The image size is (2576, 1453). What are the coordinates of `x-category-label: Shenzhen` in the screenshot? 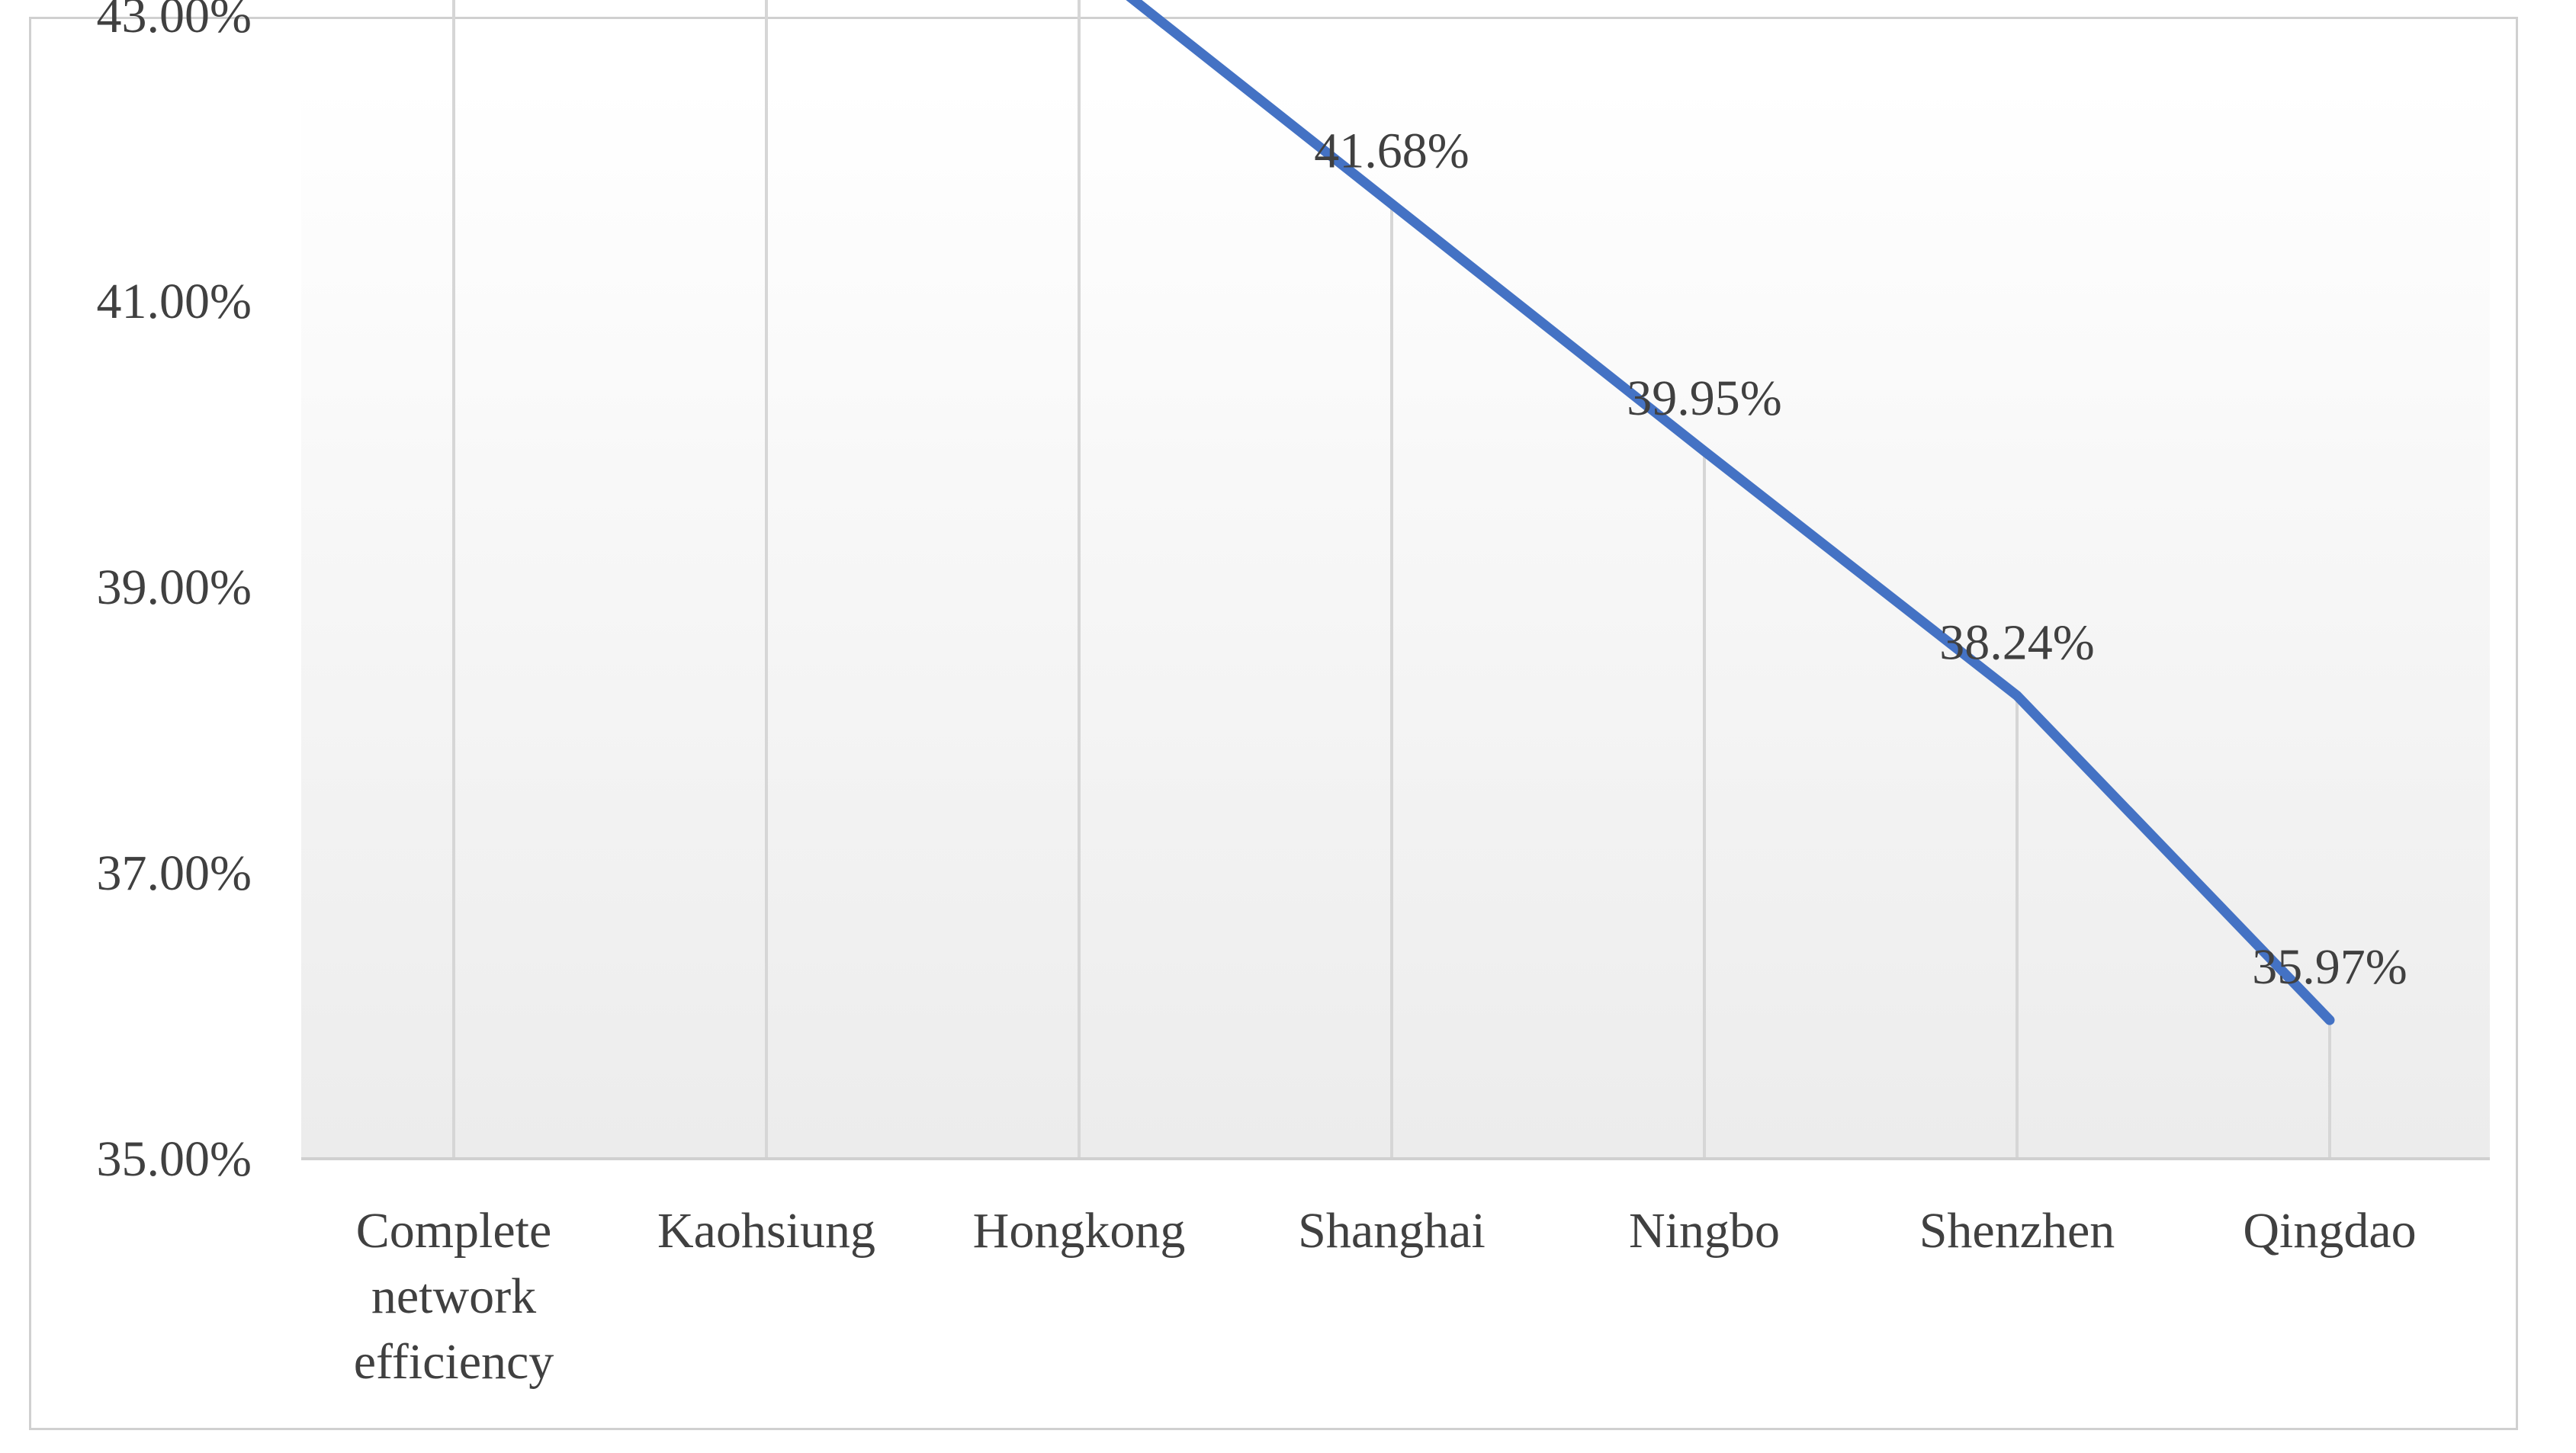 It's located at (2017, 1231).